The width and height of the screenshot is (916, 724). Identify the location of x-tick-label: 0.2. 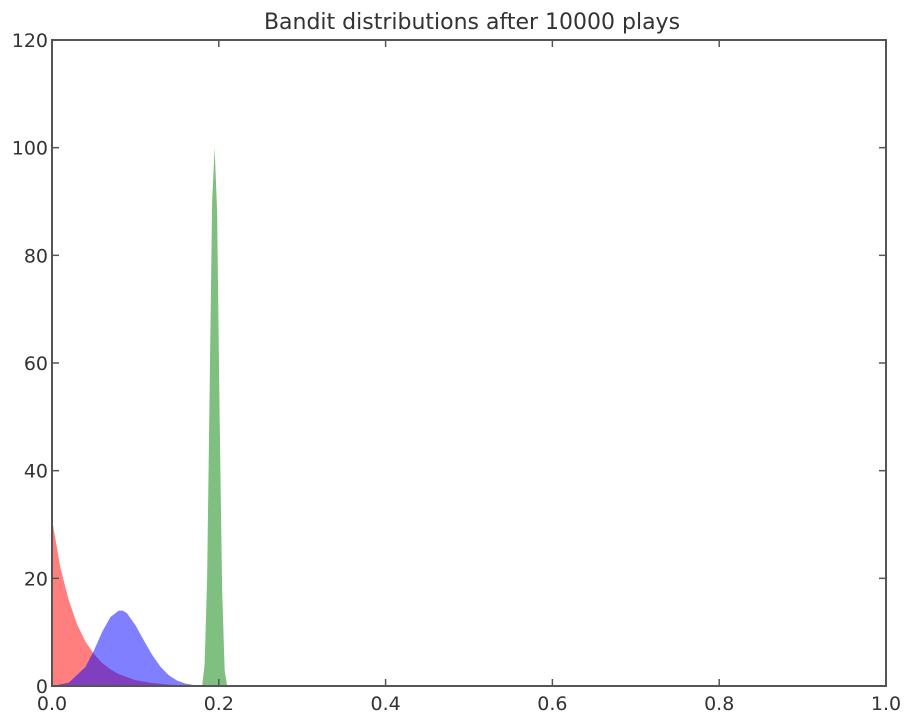
(219, 704).